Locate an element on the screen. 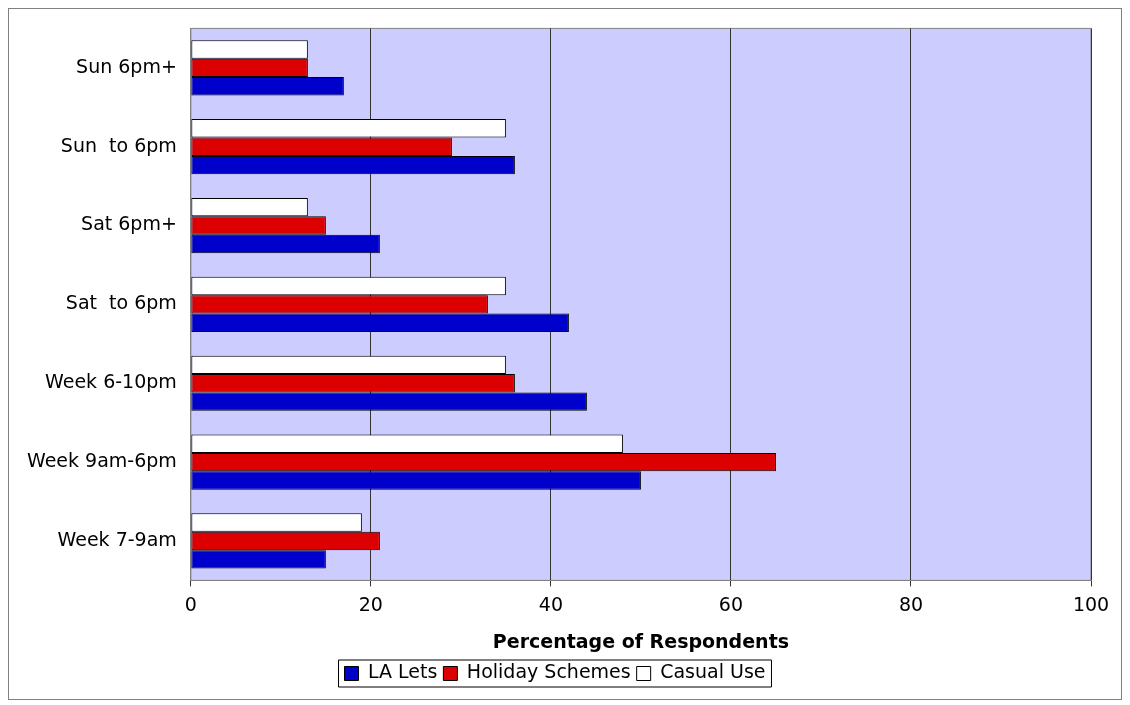 The width and height of the screenshot is (1130, 705). y-tick-label: Sat 6pm+ is located at coordinates (129, 223).